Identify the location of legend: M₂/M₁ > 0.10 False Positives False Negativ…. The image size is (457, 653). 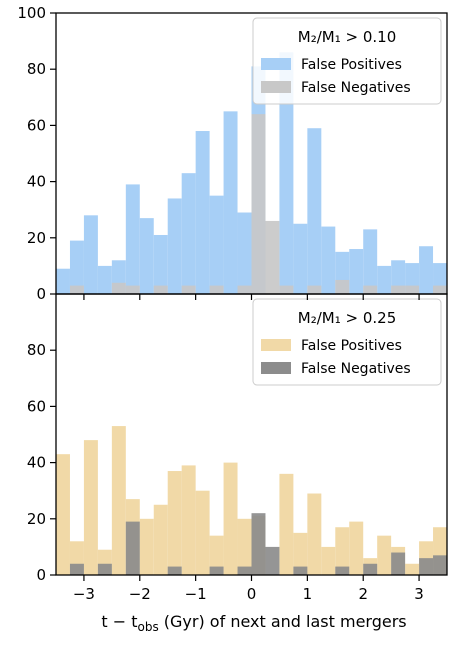
(347, 61).